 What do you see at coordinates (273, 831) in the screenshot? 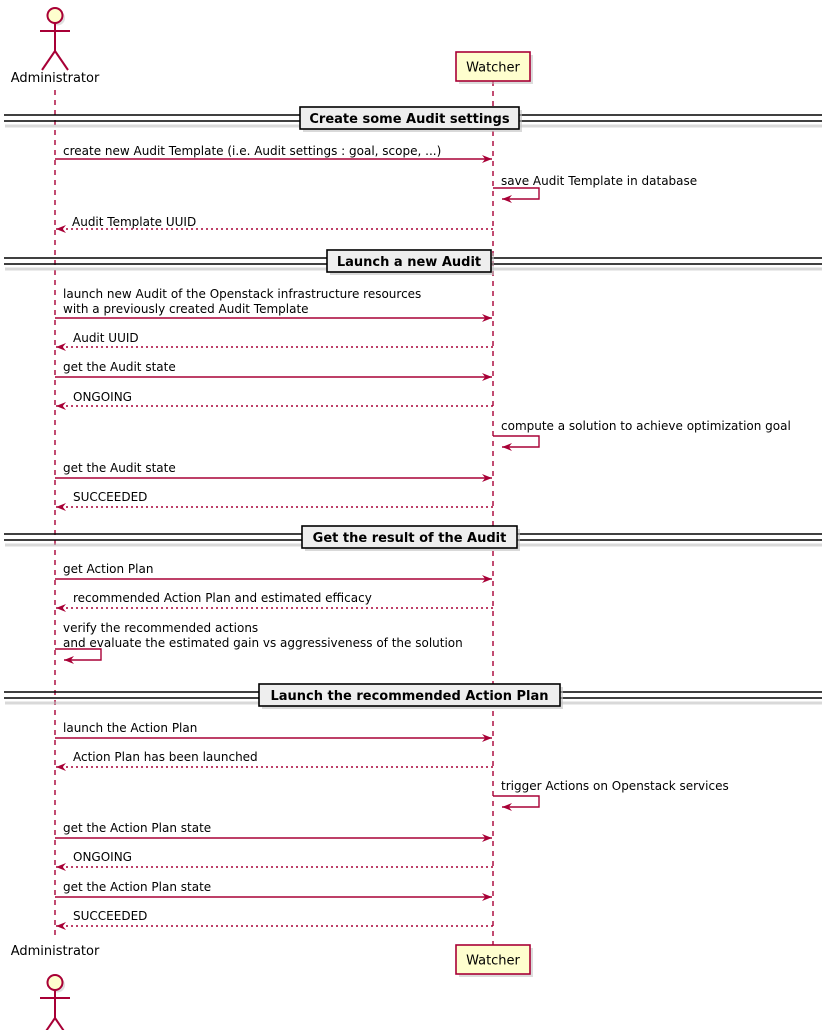
I see `message-m17: get the Action Plan state` at bounding box center [273, 831].